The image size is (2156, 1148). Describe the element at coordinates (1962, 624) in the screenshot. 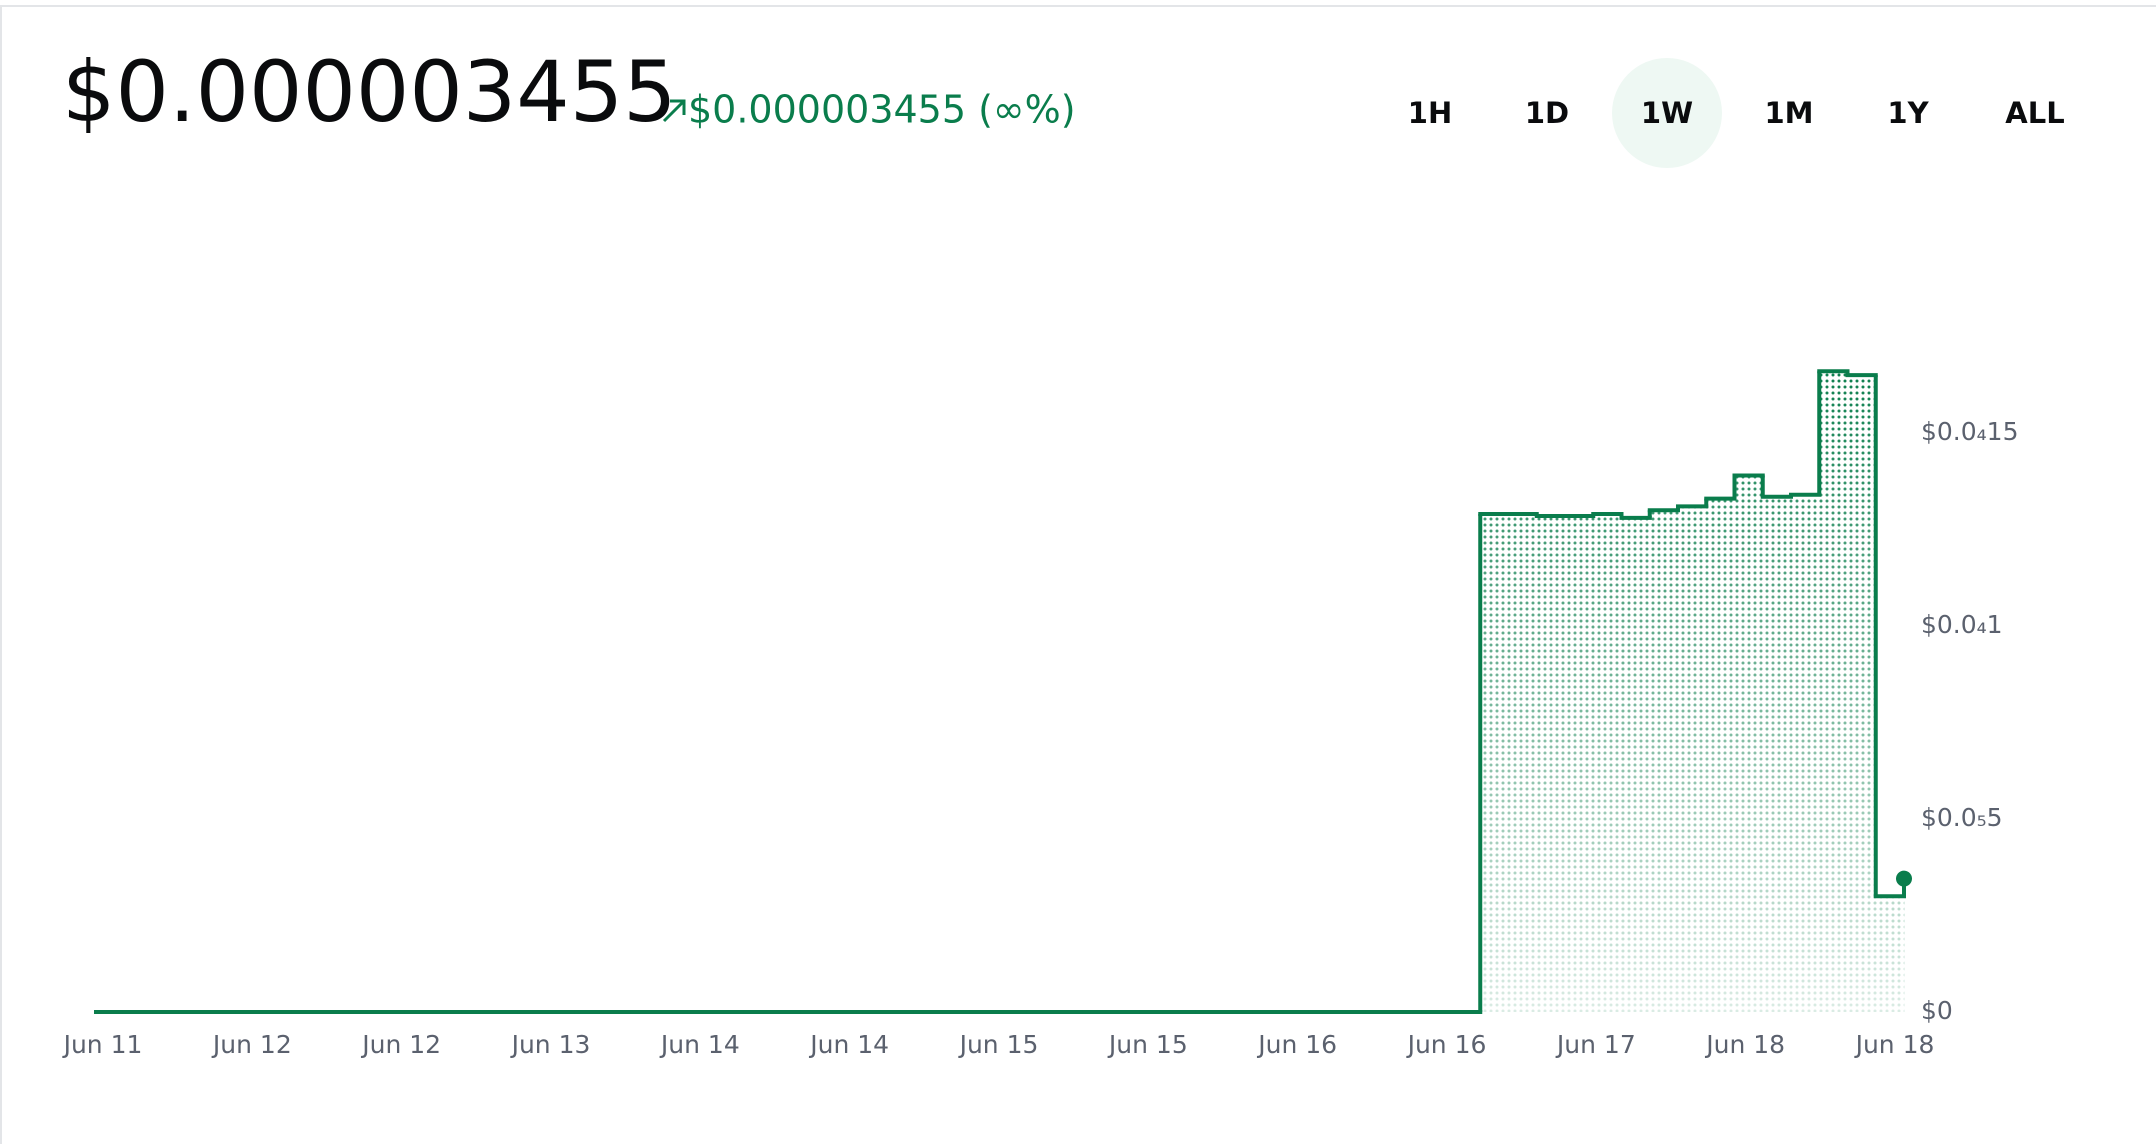

I see `y-tick-label: $0.0₄1` at that location.